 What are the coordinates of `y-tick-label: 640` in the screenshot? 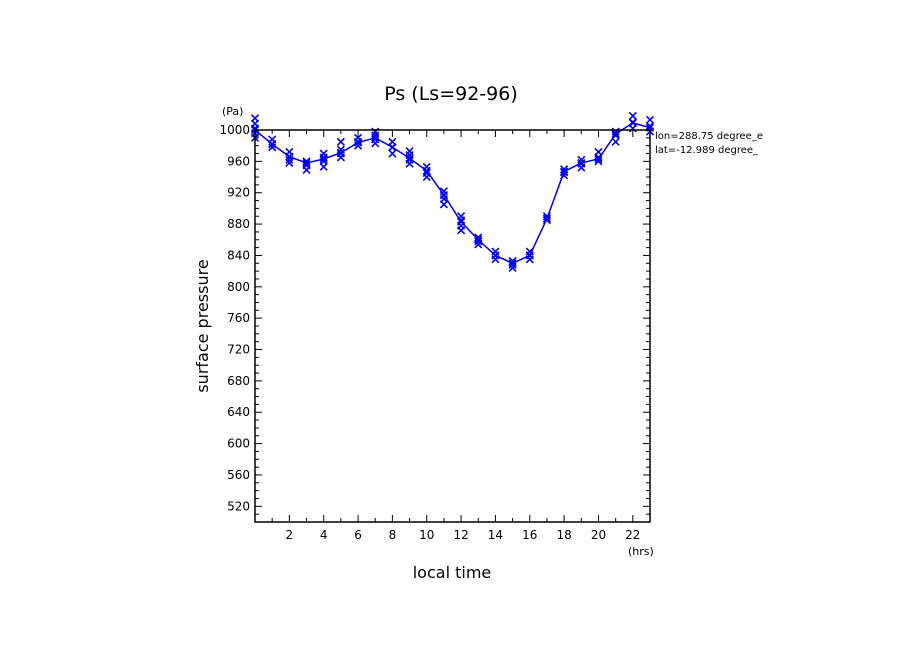 It's located at (238, 412).